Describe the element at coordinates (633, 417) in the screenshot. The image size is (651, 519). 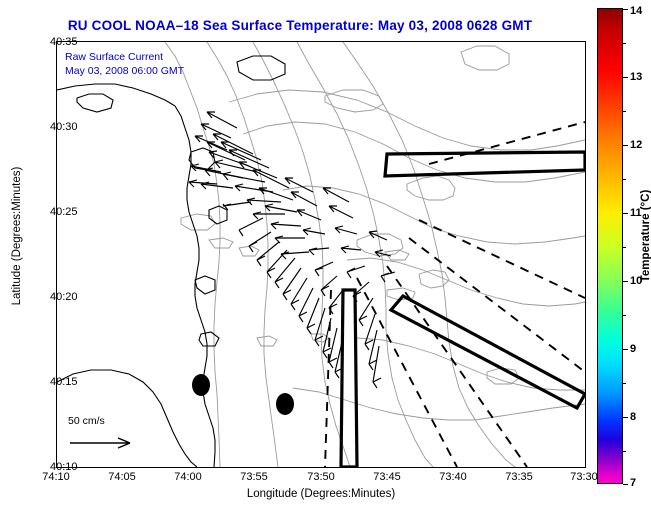
I see `cbar-label-8: 8` at that location.